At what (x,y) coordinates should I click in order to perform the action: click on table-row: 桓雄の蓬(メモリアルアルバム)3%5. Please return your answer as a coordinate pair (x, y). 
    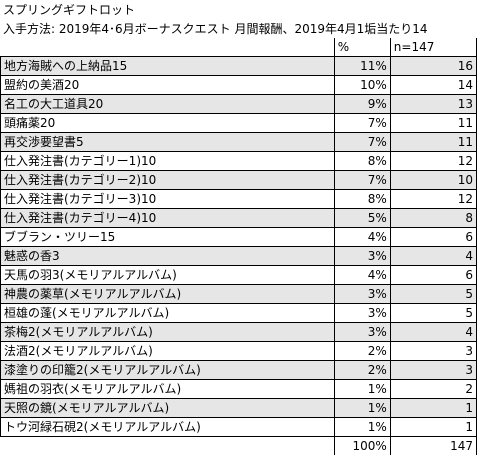
    Looking at the image, I should click on (239, 313).